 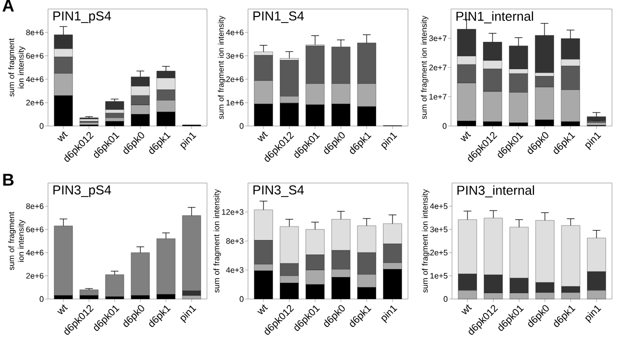 I want to click on chart-title: PIN3_S4, so click(x=278, y=191).